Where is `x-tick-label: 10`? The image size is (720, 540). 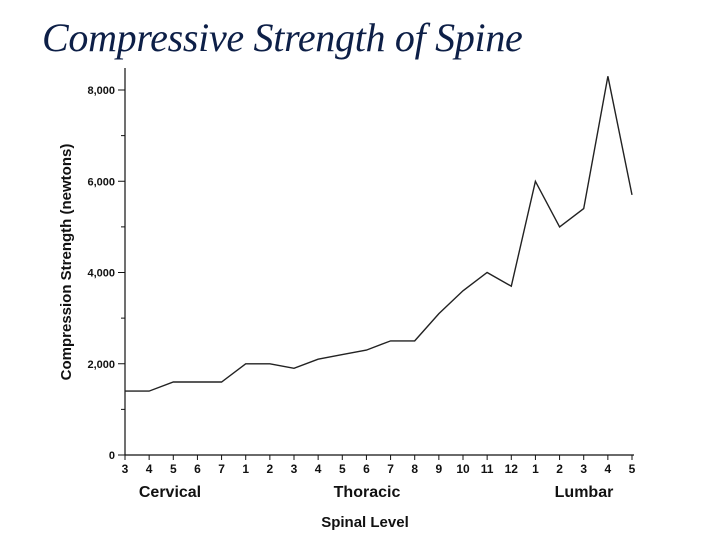 x-tick-label: 10 is located at coordinates (463, 469).